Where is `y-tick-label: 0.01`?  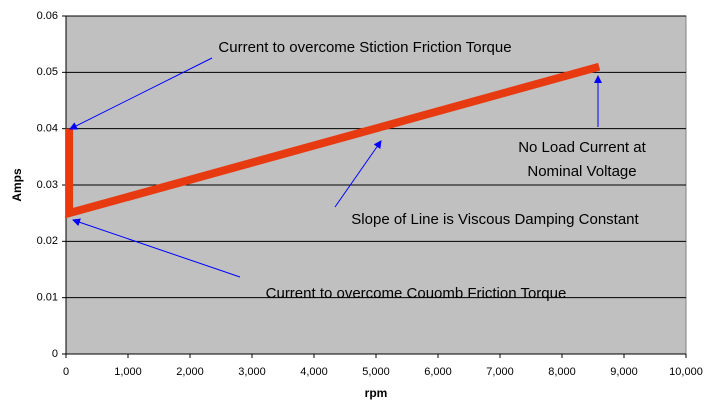
y-tick-label: 0.01 is located at coordinates (47, 298).